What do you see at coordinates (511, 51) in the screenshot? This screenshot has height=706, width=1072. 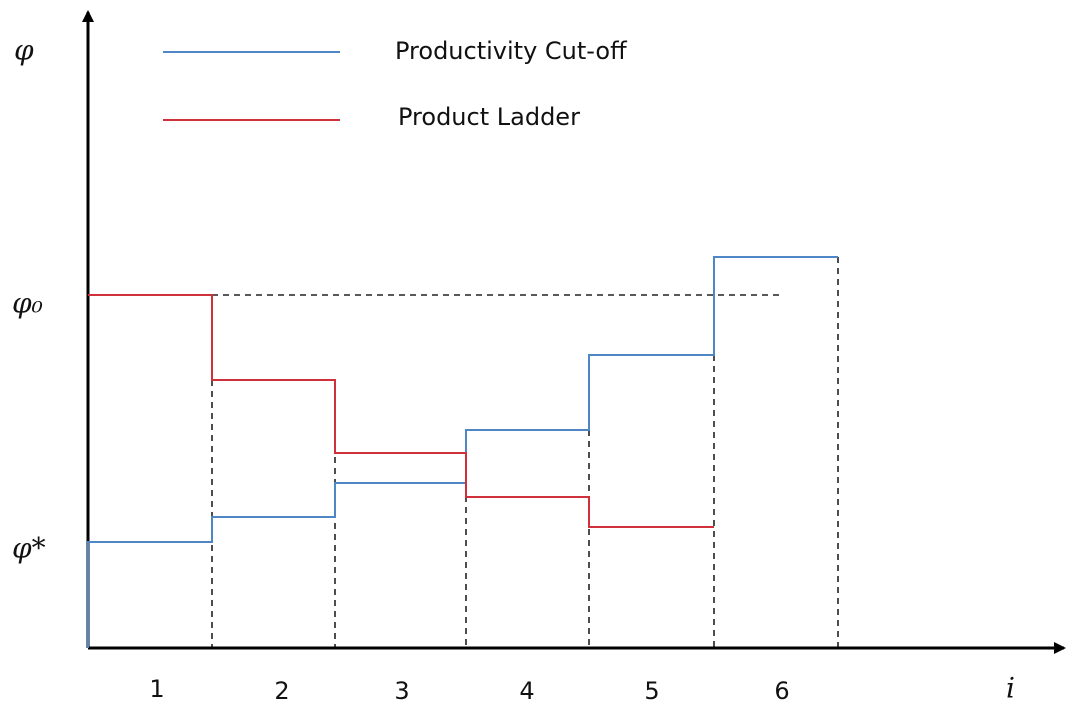 I see `legend-label: Productivity Cut-off` at bounding box center [511, 51].